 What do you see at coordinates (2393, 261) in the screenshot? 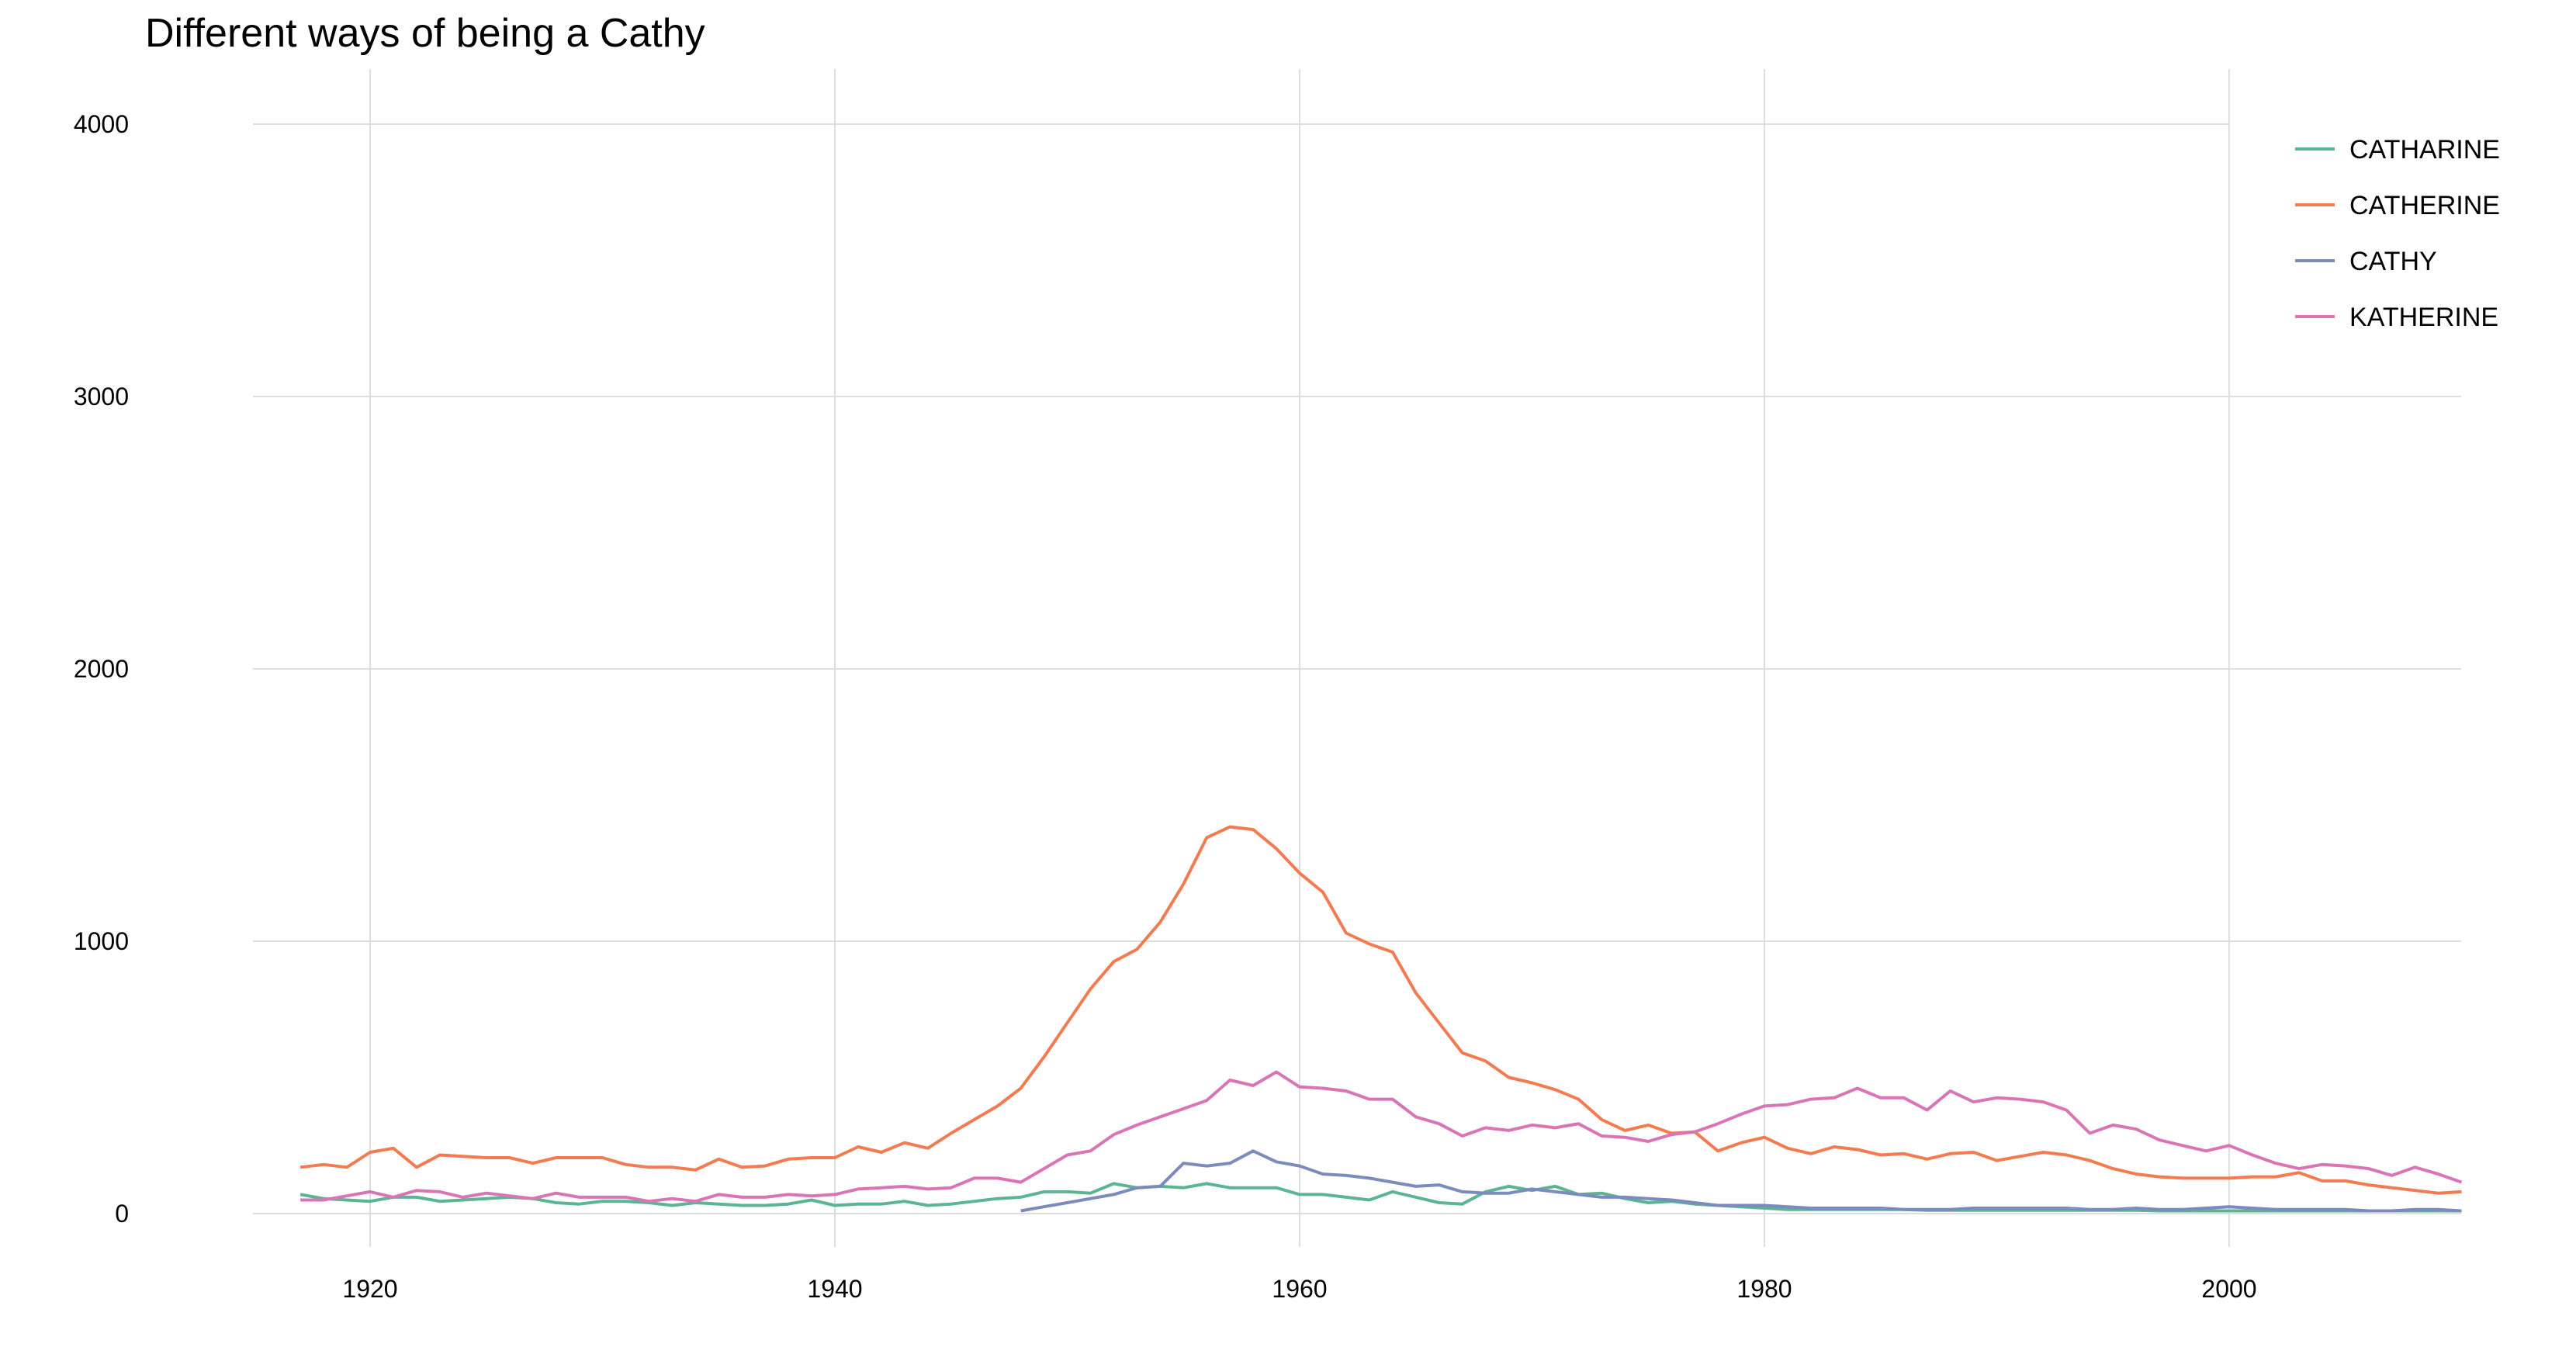
I see `legend-label: CATHY` at bounding box center [2393, 261].